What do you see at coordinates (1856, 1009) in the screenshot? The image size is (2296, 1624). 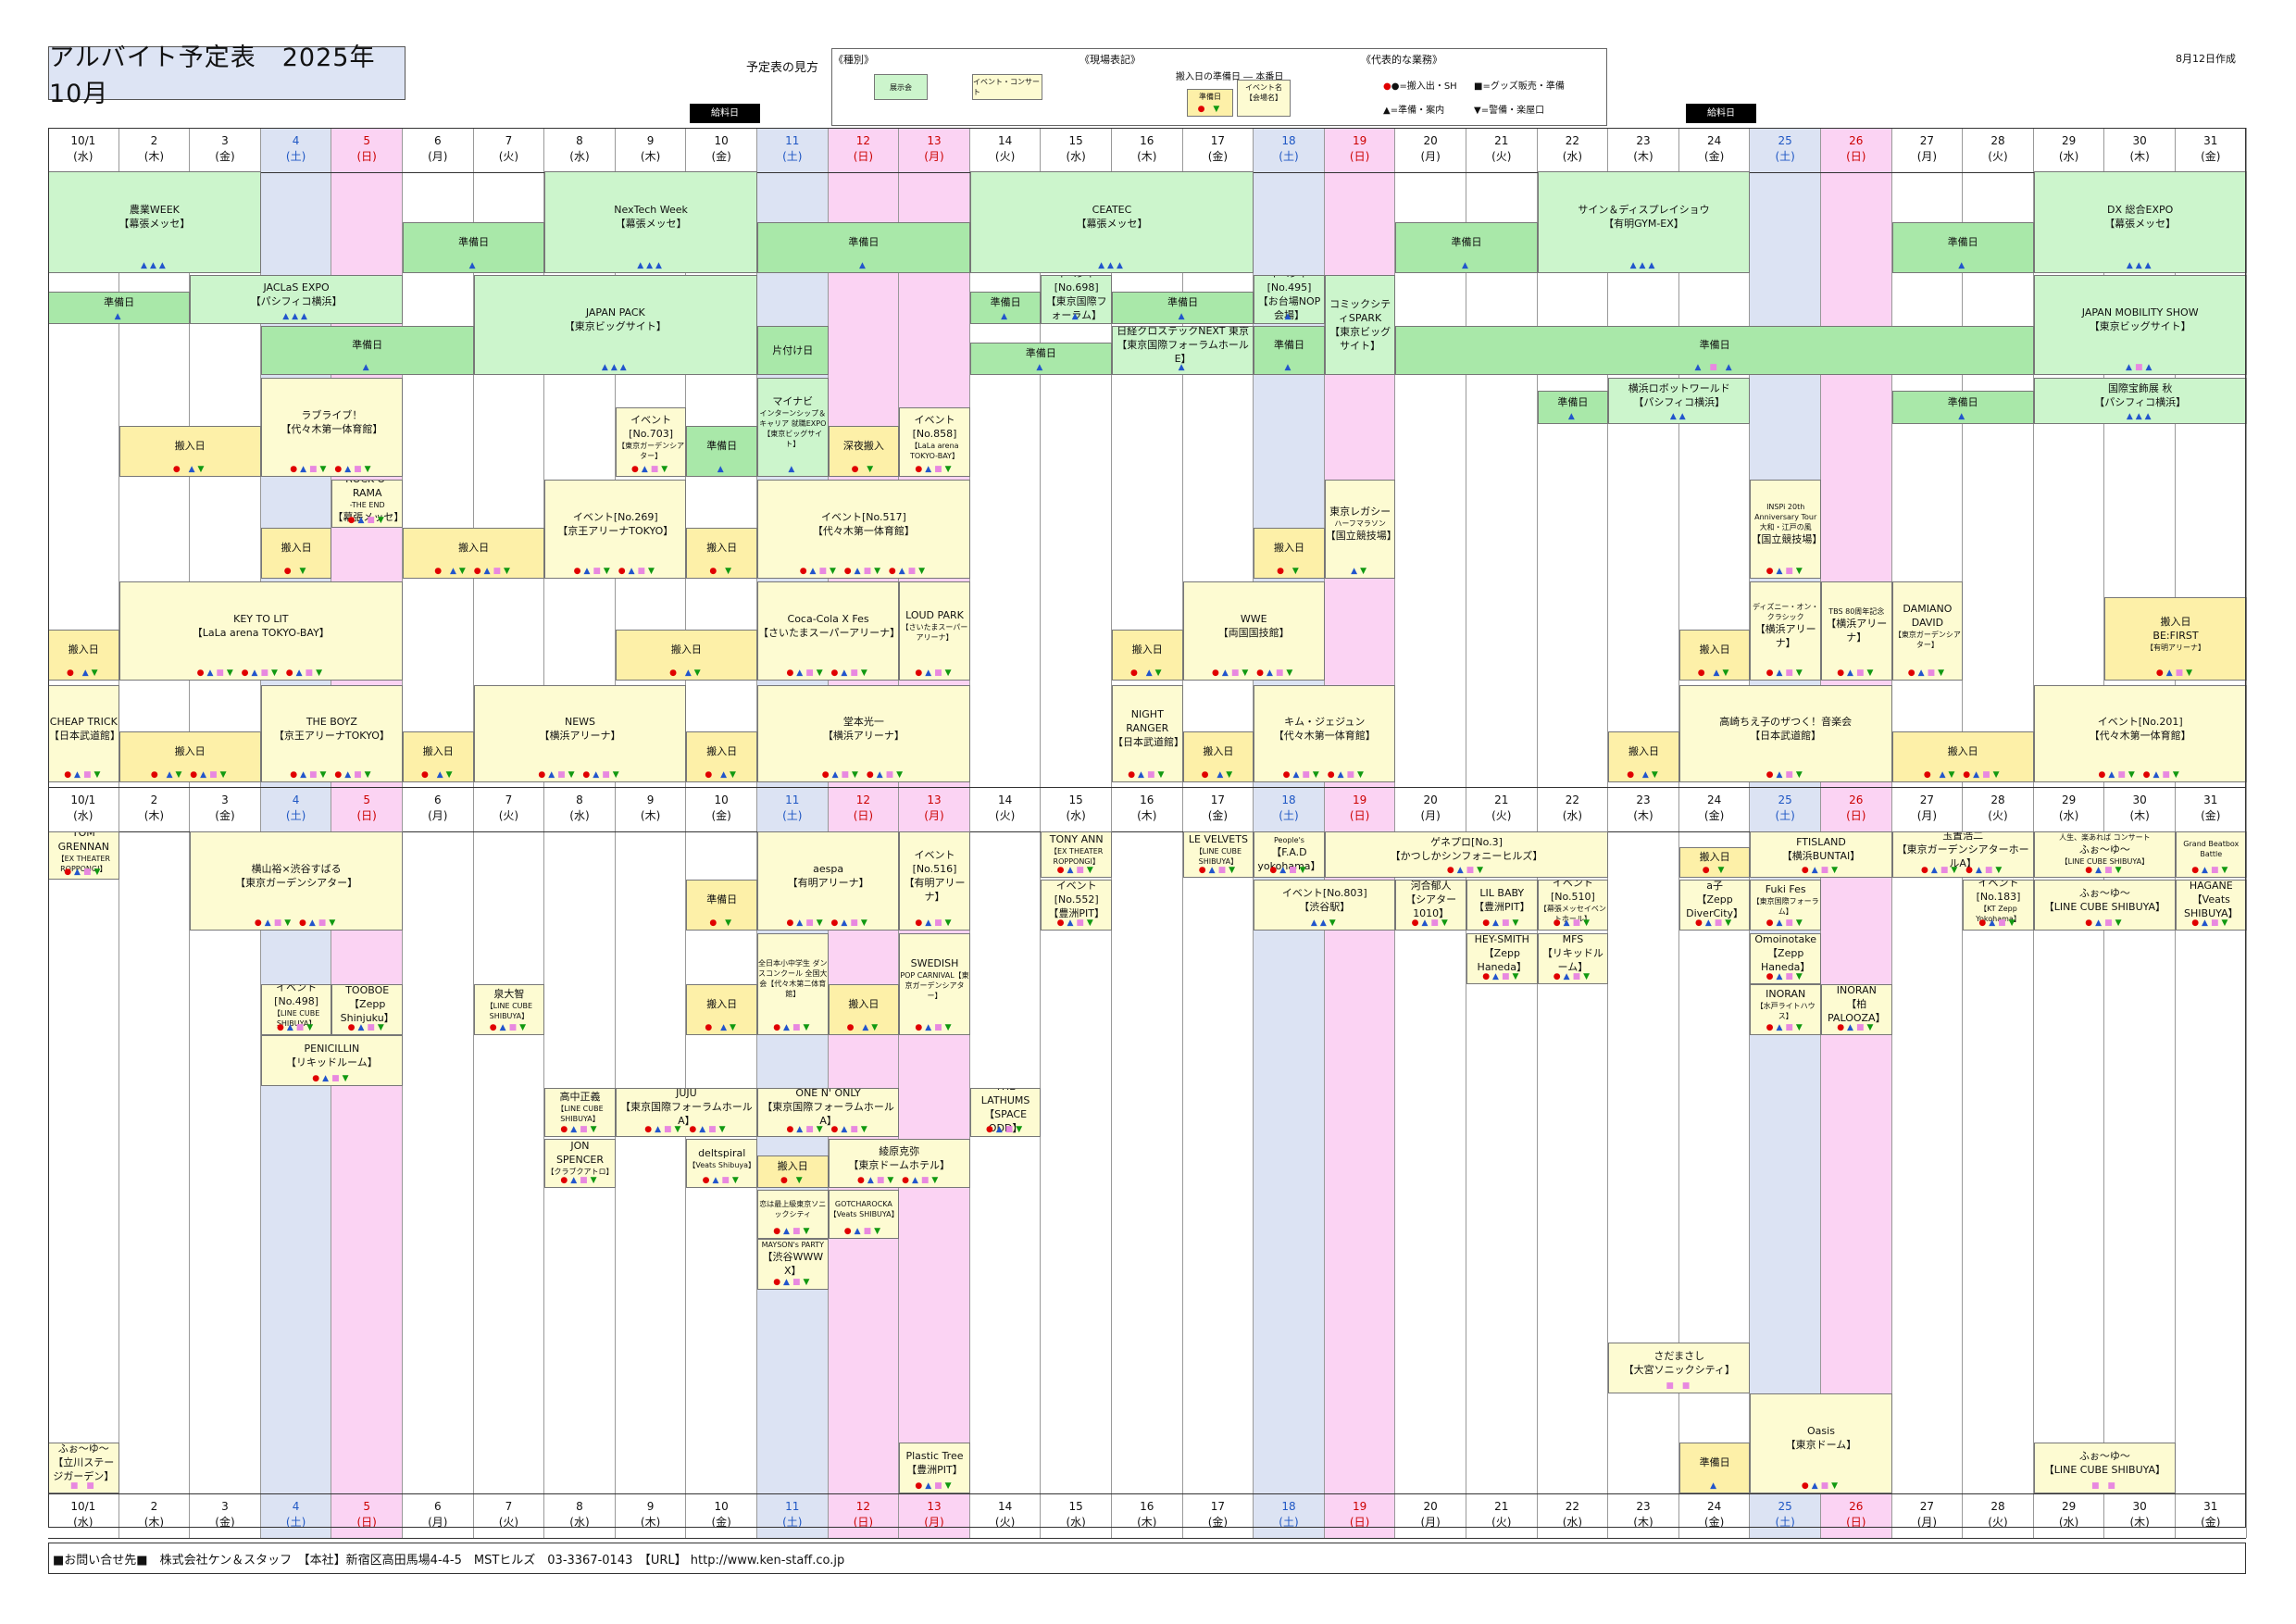 I see `concert-event: INORAN 【柏PALOOZA】 ●▲■▼` at bounding box center [1856, 1009].